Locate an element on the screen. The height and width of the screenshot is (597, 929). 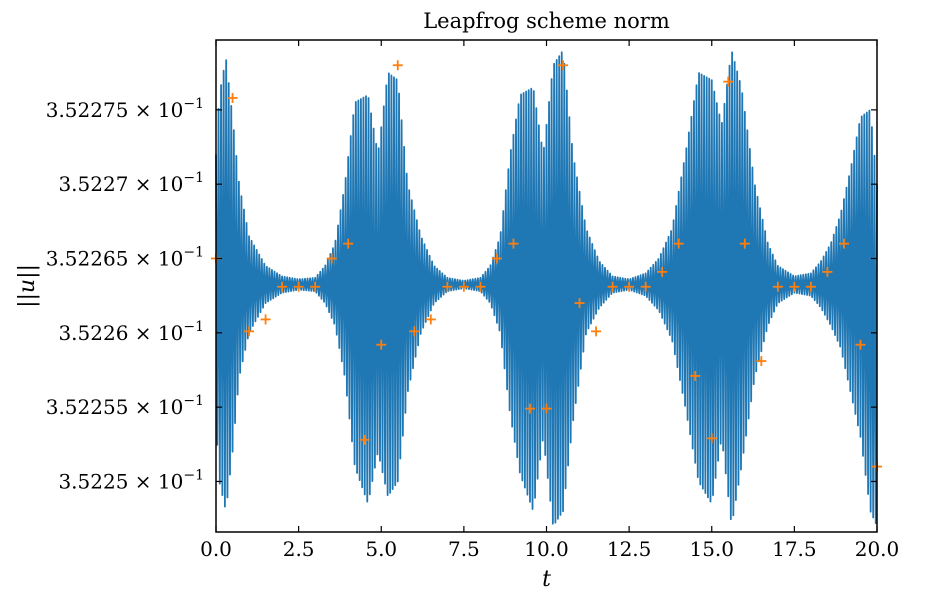
x-axis-label: t is located at coordinates (546, 579).